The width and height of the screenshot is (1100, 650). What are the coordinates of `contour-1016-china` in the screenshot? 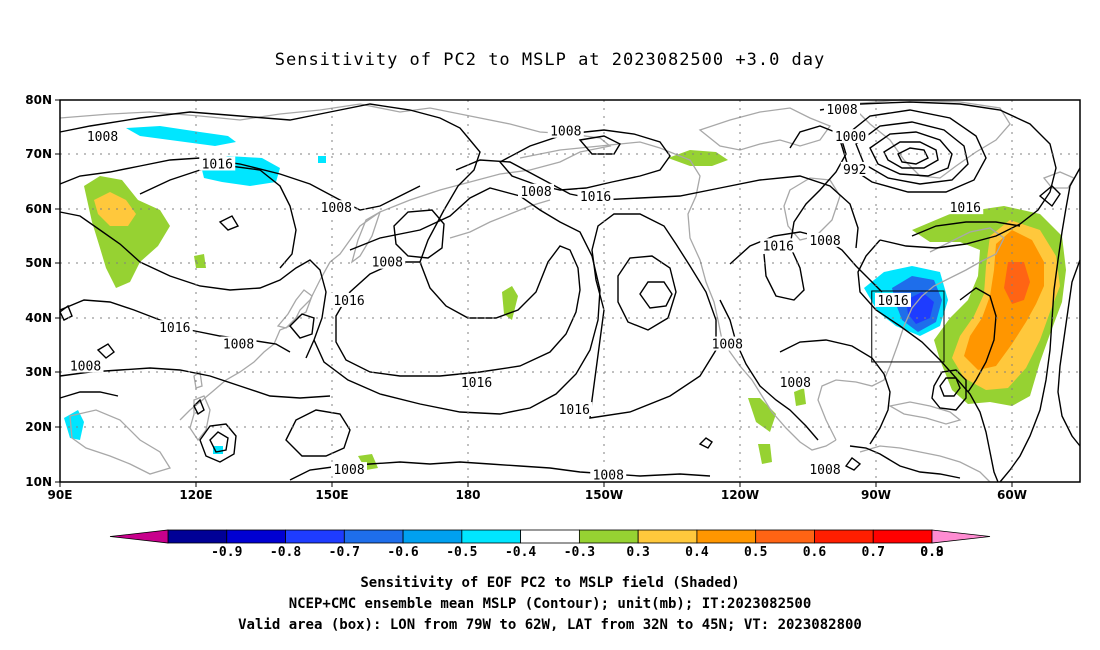 It's located at (193, 285).